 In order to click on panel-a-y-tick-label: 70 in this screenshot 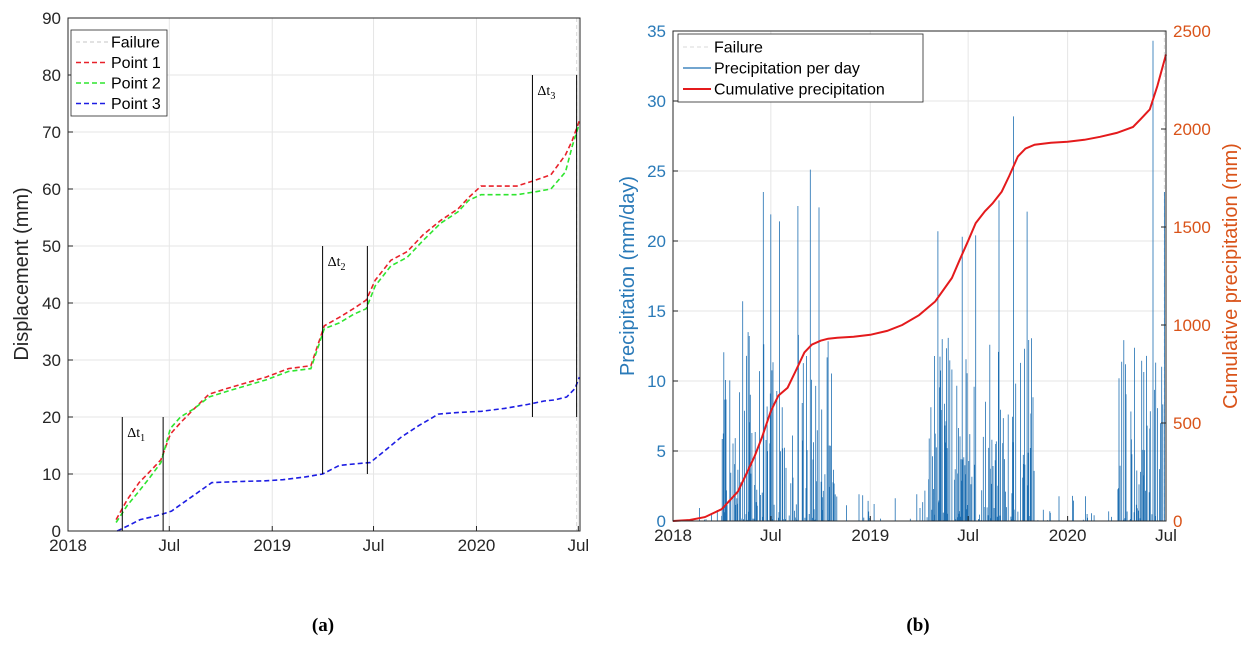, I will do `click(51, 132)`.